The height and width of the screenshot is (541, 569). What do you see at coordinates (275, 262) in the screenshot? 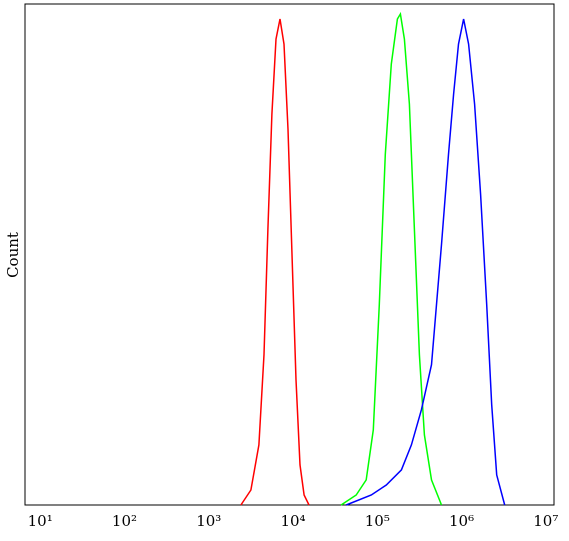
I see `histogram-line` at bounding box center [275, 262].